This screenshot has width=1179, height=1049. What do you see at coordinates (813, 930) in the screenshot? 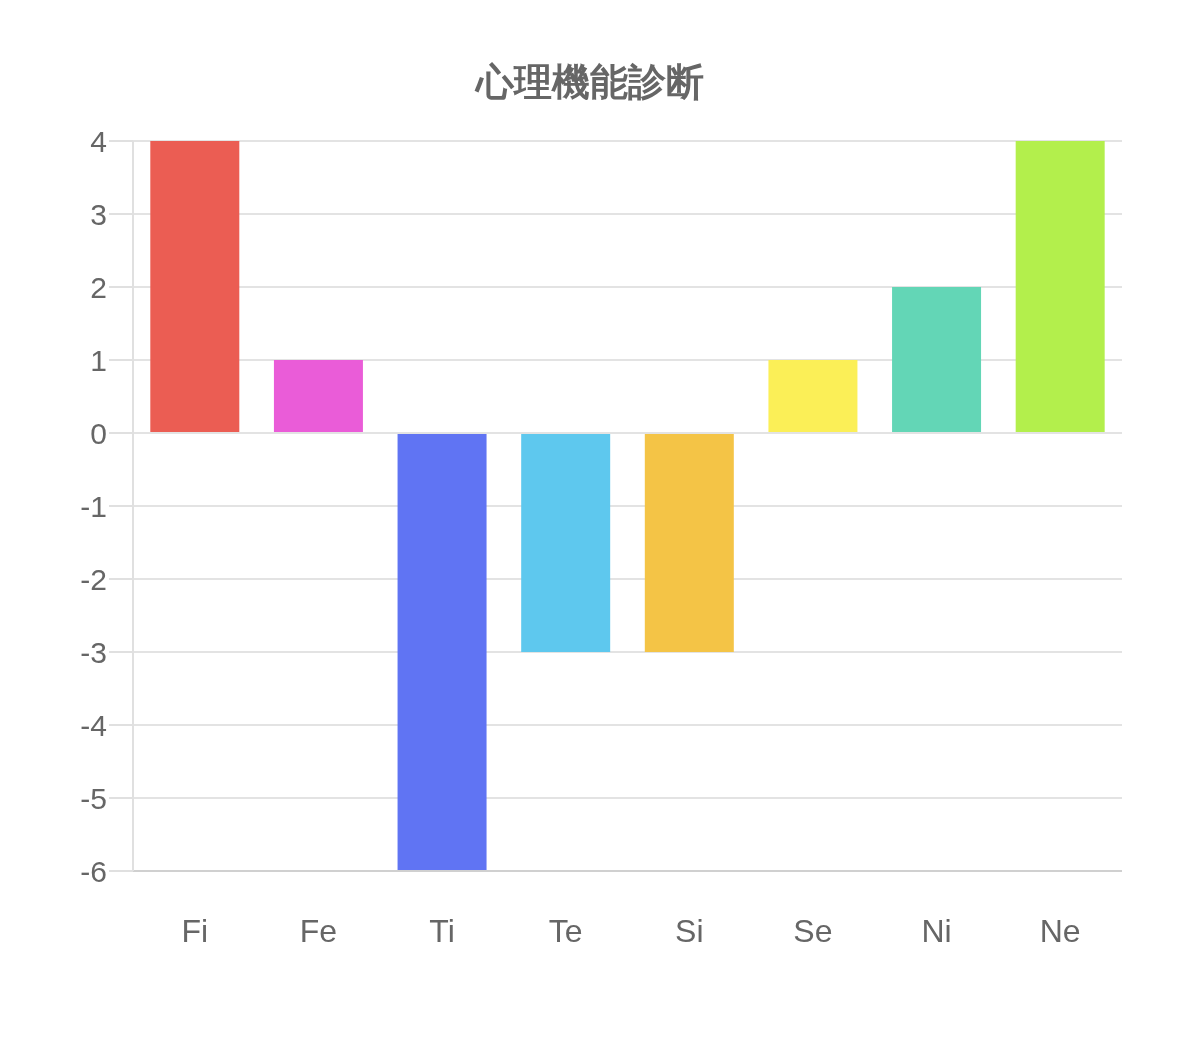
I see `x-tick-label: Se` at bounding box center [813, 930].